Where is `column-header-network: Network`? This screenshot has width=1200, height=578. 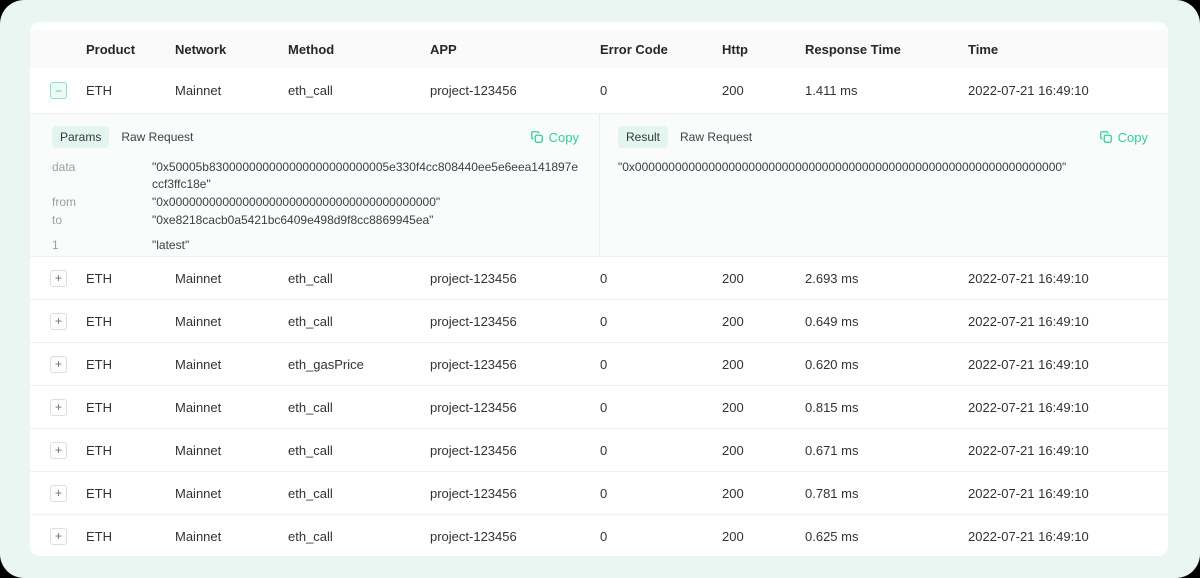
column-header-network: Network is located at coordinates (231, 49).